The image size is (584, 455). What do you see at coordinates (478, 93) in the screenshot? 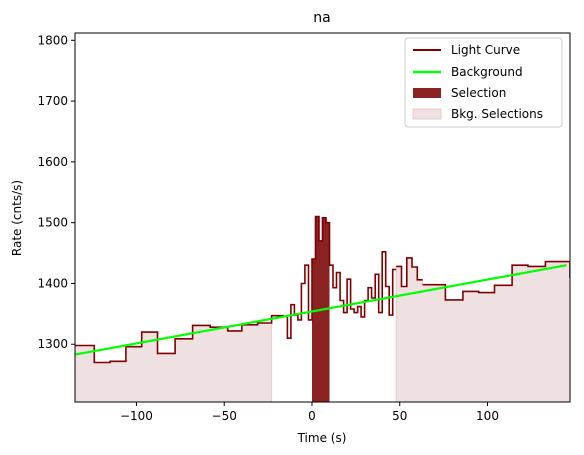
I see `legend-selection-label: Selection` at bounding box center [478, 93].